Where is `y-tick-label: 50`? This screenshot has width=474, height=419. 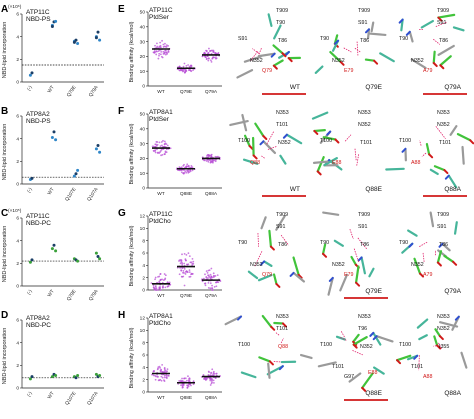 y-tick-label: 50 is located at coordinates (143, 115).